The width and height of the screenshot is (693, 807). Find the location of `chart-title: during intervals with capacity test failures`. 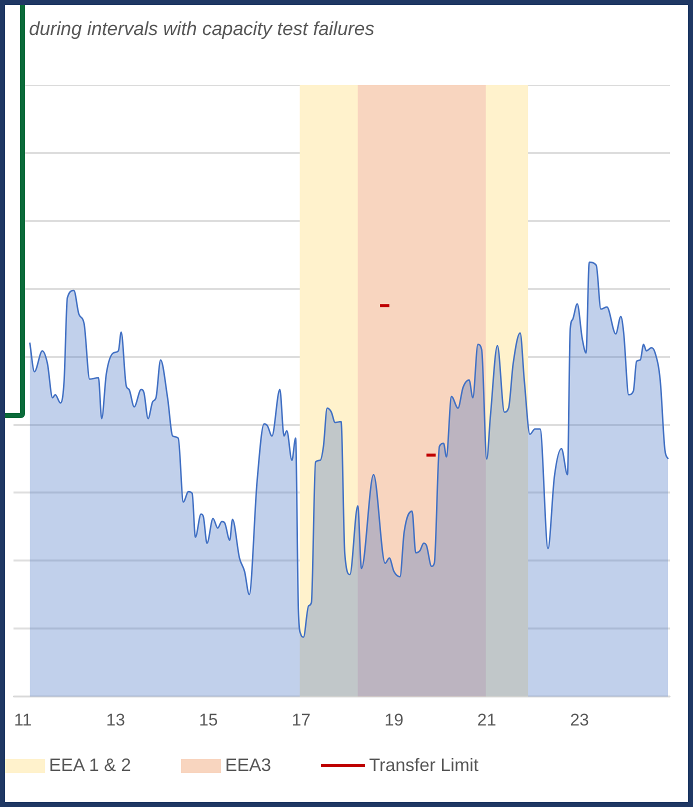

chart-title: during intervals with capacity test failures is located at coordinates (201, 30).